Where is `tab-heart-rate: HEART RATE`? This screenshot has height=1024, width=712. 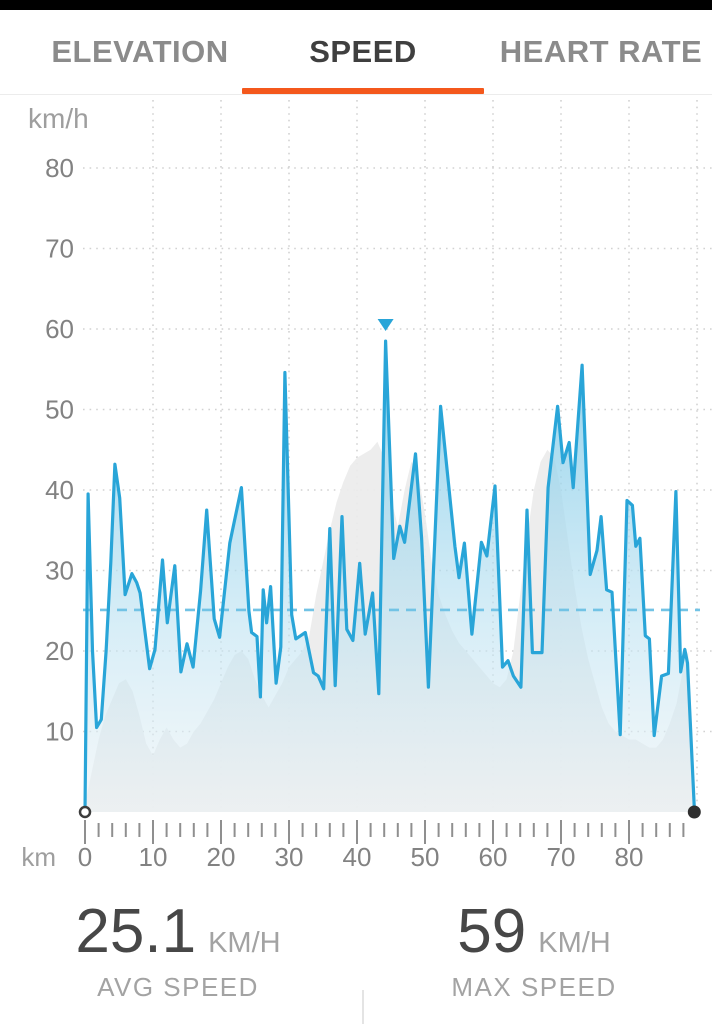 tab-heart-rate: HEART RATE is located at coordinates (601, 51).